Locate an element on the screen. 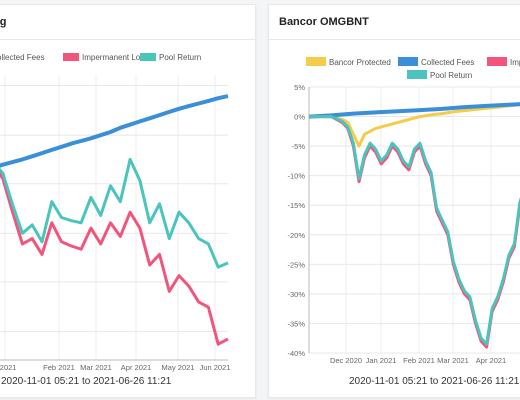  x-tick-label: n 2021 is located at coordinates (8, 367).